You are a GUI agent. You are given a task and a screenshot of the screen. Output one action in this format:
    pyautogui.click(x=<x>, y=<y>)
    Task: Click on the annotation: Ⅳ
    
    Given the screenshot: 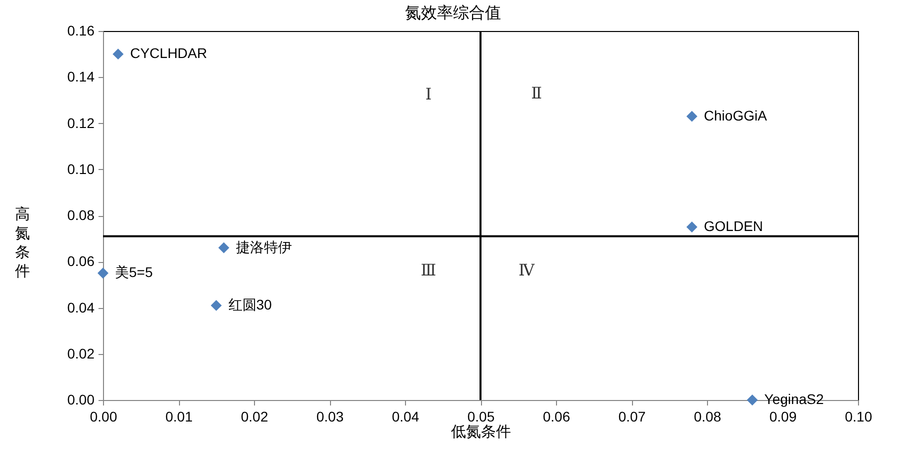 What is the action you would take?
    pyautogui.click(x=527, y=270)
    